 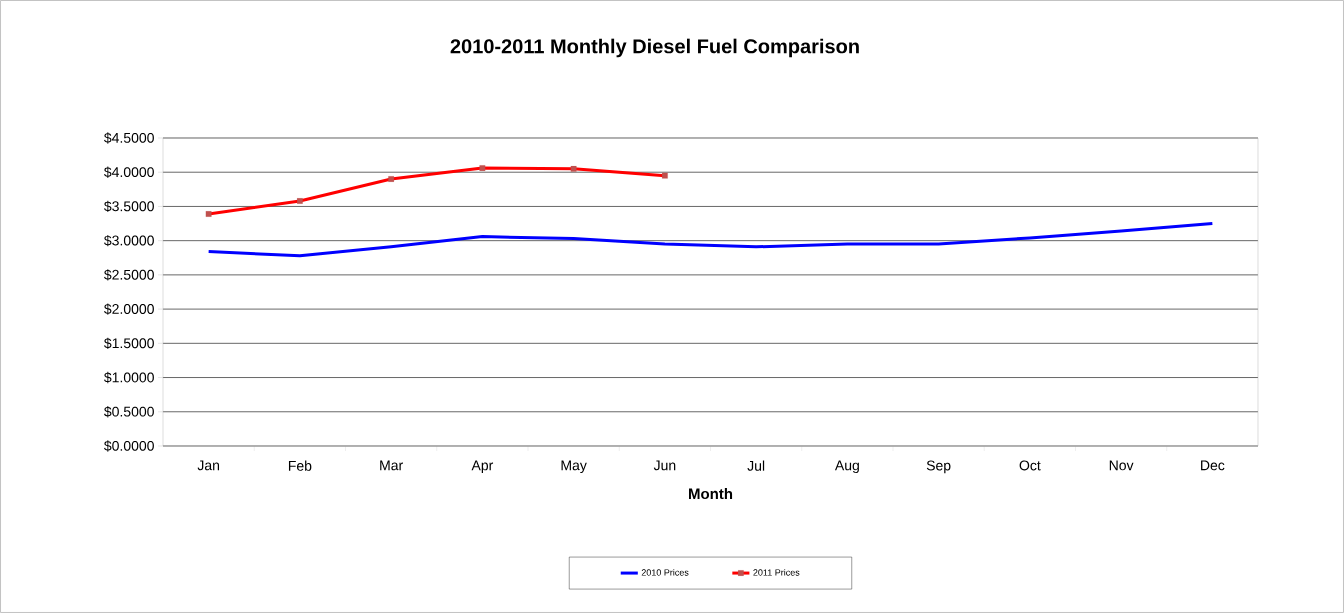 What do you see at coordinates (1213, 465) in the screenshot?
I see `x-tick-label: Dec` at bounding box center [1213, 465].